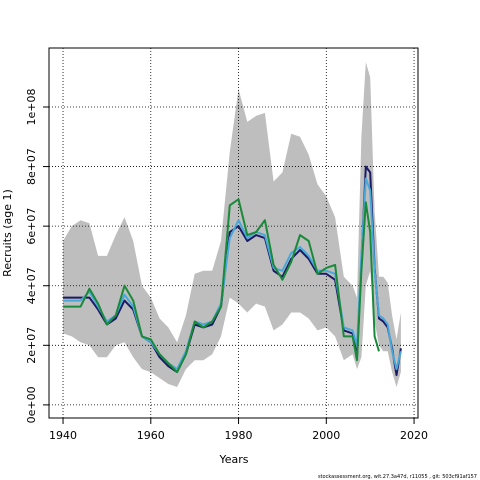 This screenshot has height=480, width=480. What do you see at coordinates (414, 435) in the screenshot?
I see `x-tick-label: 2020` at bounding box center [414, 435].